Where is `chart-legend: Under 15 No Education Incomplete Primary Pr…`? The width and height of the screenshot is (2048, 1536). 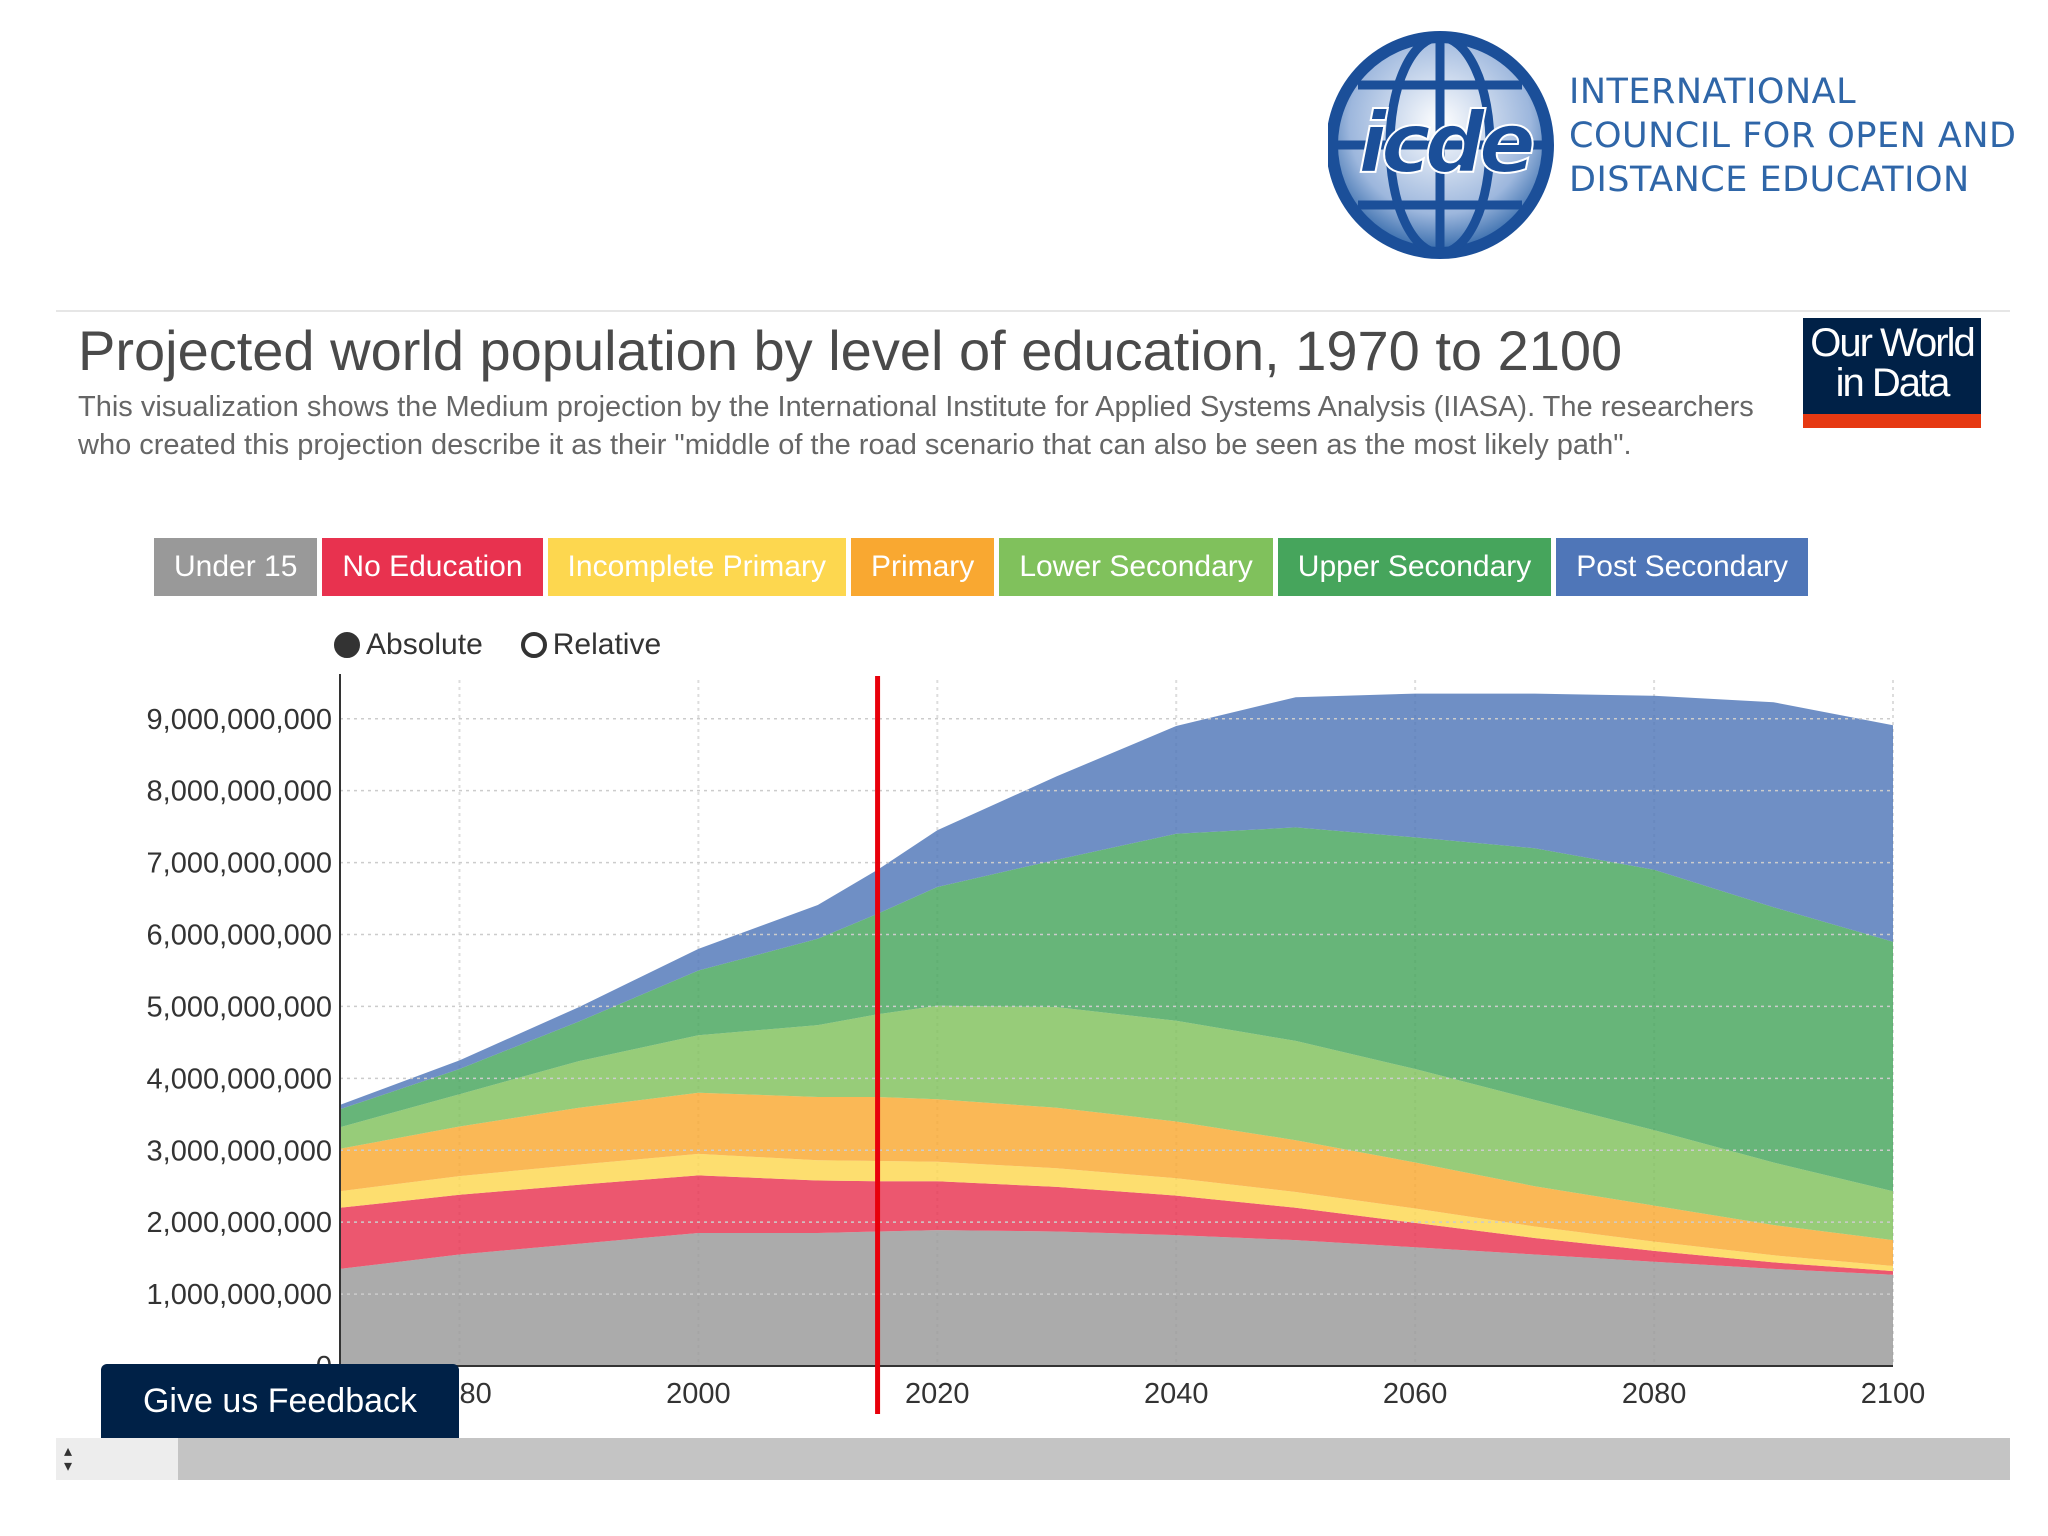 chart-legend: Under 15 No Education Incomplete Primary Pr… is located at coordinates (983, 567).